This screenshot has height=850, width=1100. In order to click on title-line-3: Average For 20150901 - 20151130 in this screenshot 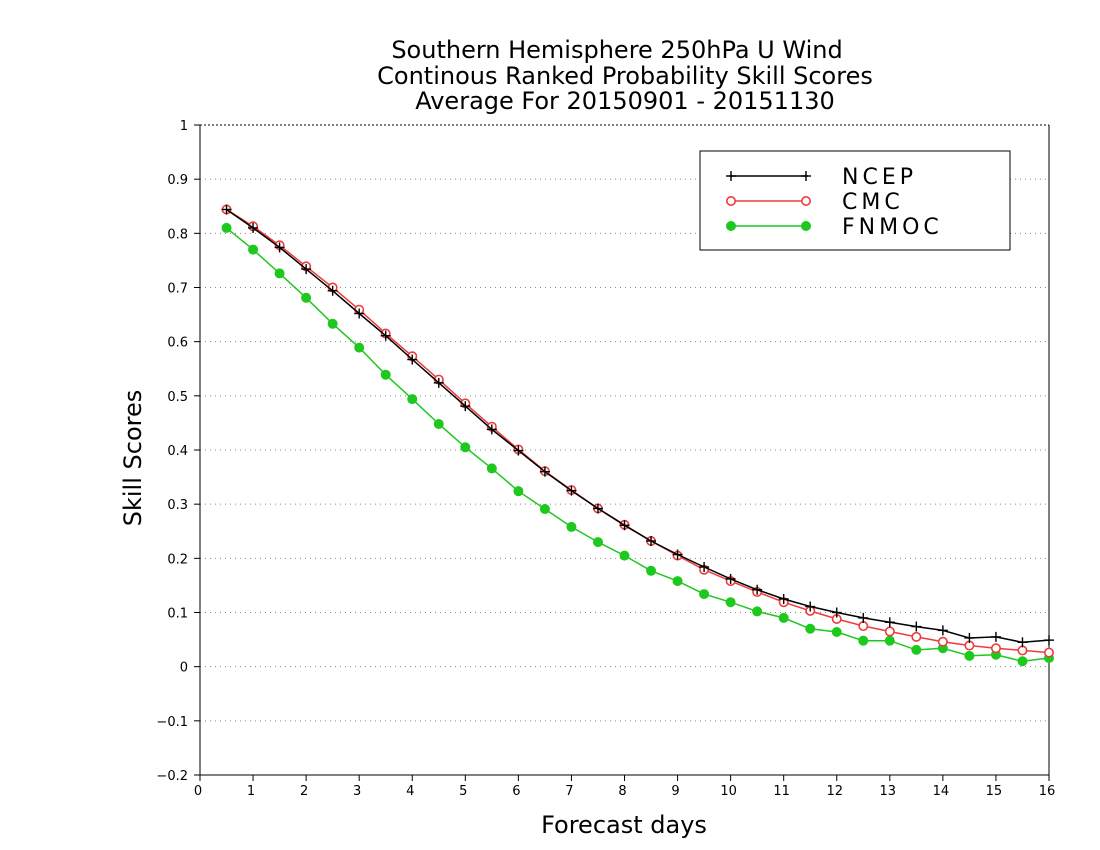, I will do `click(625, 101)`.